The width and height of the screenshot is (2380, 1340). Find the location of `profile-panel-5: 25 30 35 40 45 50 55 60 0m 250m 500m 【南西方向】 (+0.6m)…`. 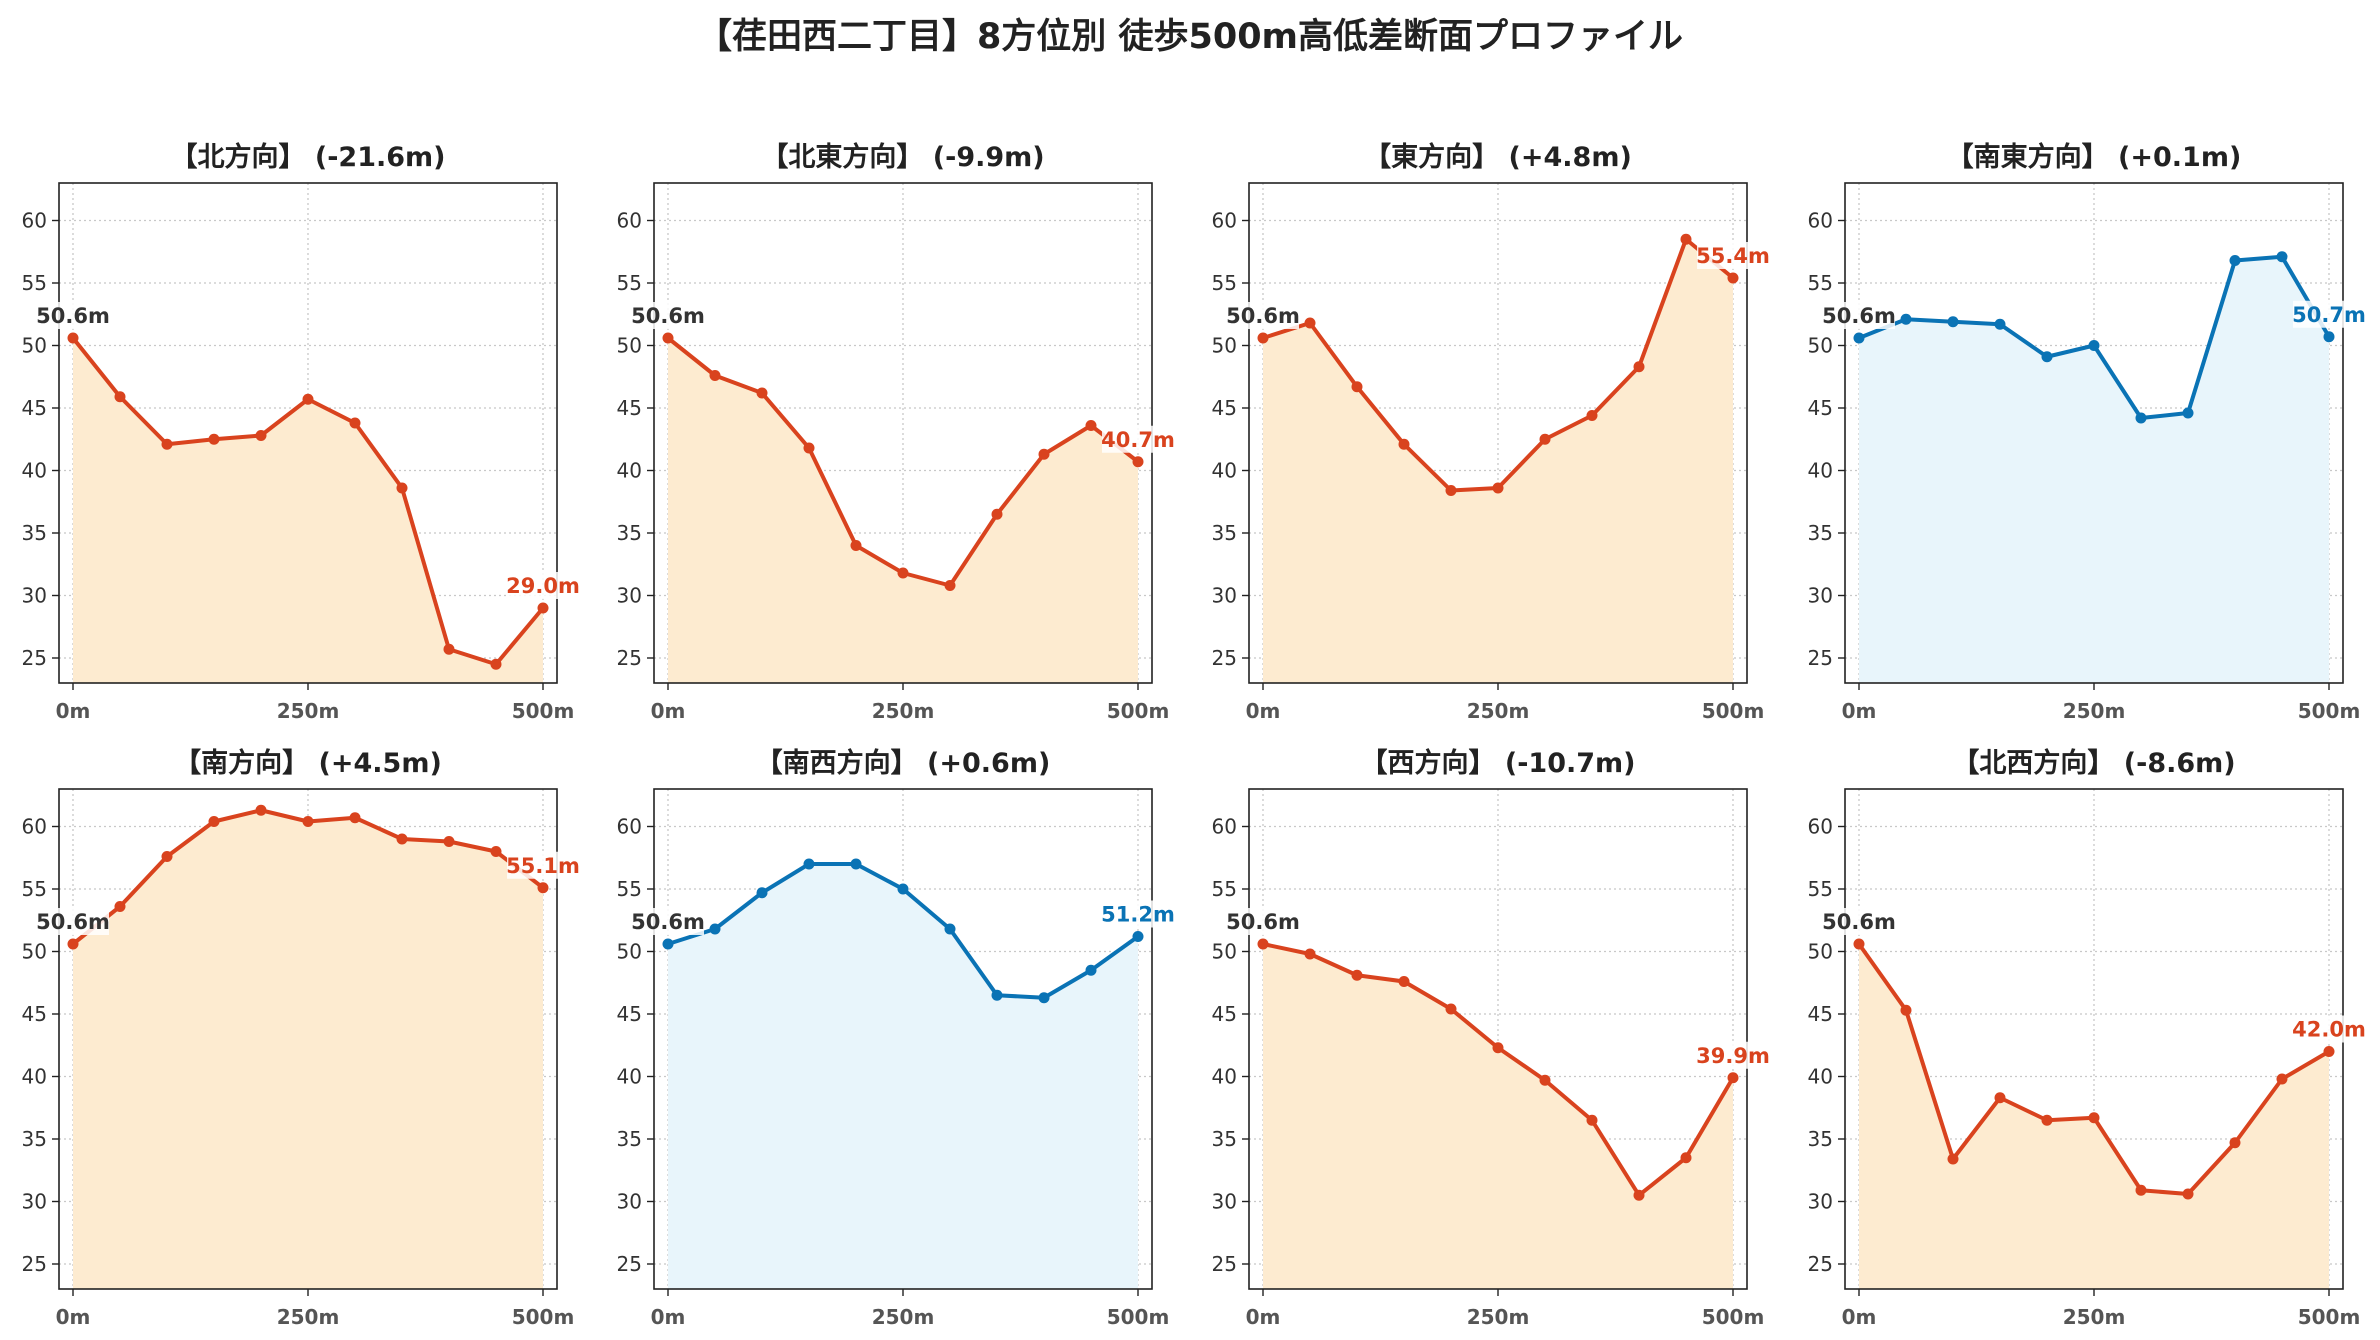

profile-panel-5: 25 30 35 40 45 50 55 60 0m 250m 500m 【南西方向】 (+0.6m)… is located at coordinates (896, 1038).